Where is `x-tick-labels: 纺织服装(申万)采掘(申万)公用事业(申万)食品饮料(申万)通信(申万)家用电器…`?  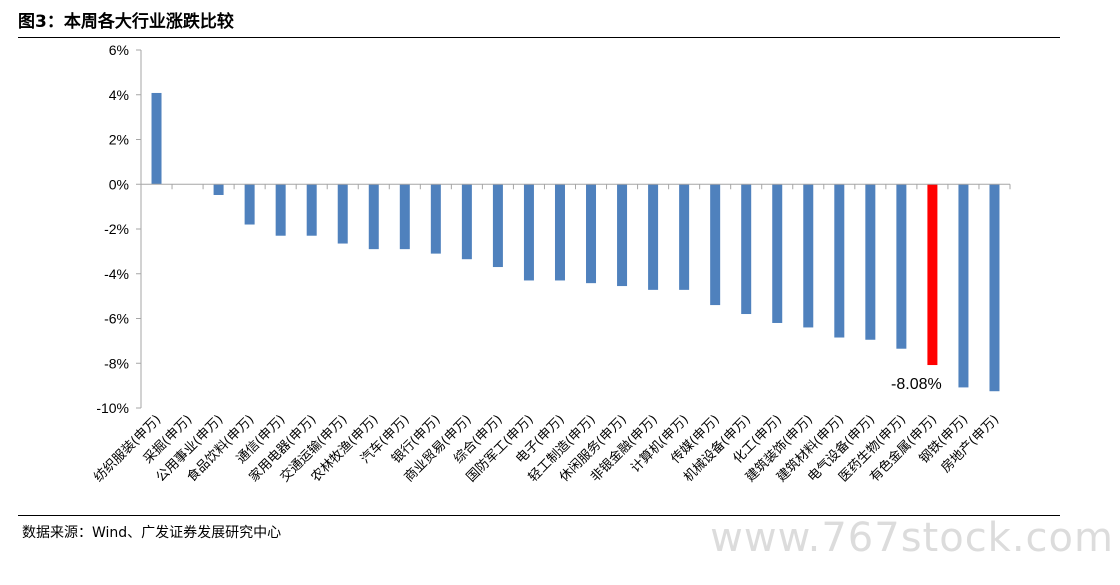
x-tick-labels: 纺织服装(申万)采掘(申万)公用事业(申万)食品饮料(申万)通信(申万)家用电器… is located at coordinates (546, 449).